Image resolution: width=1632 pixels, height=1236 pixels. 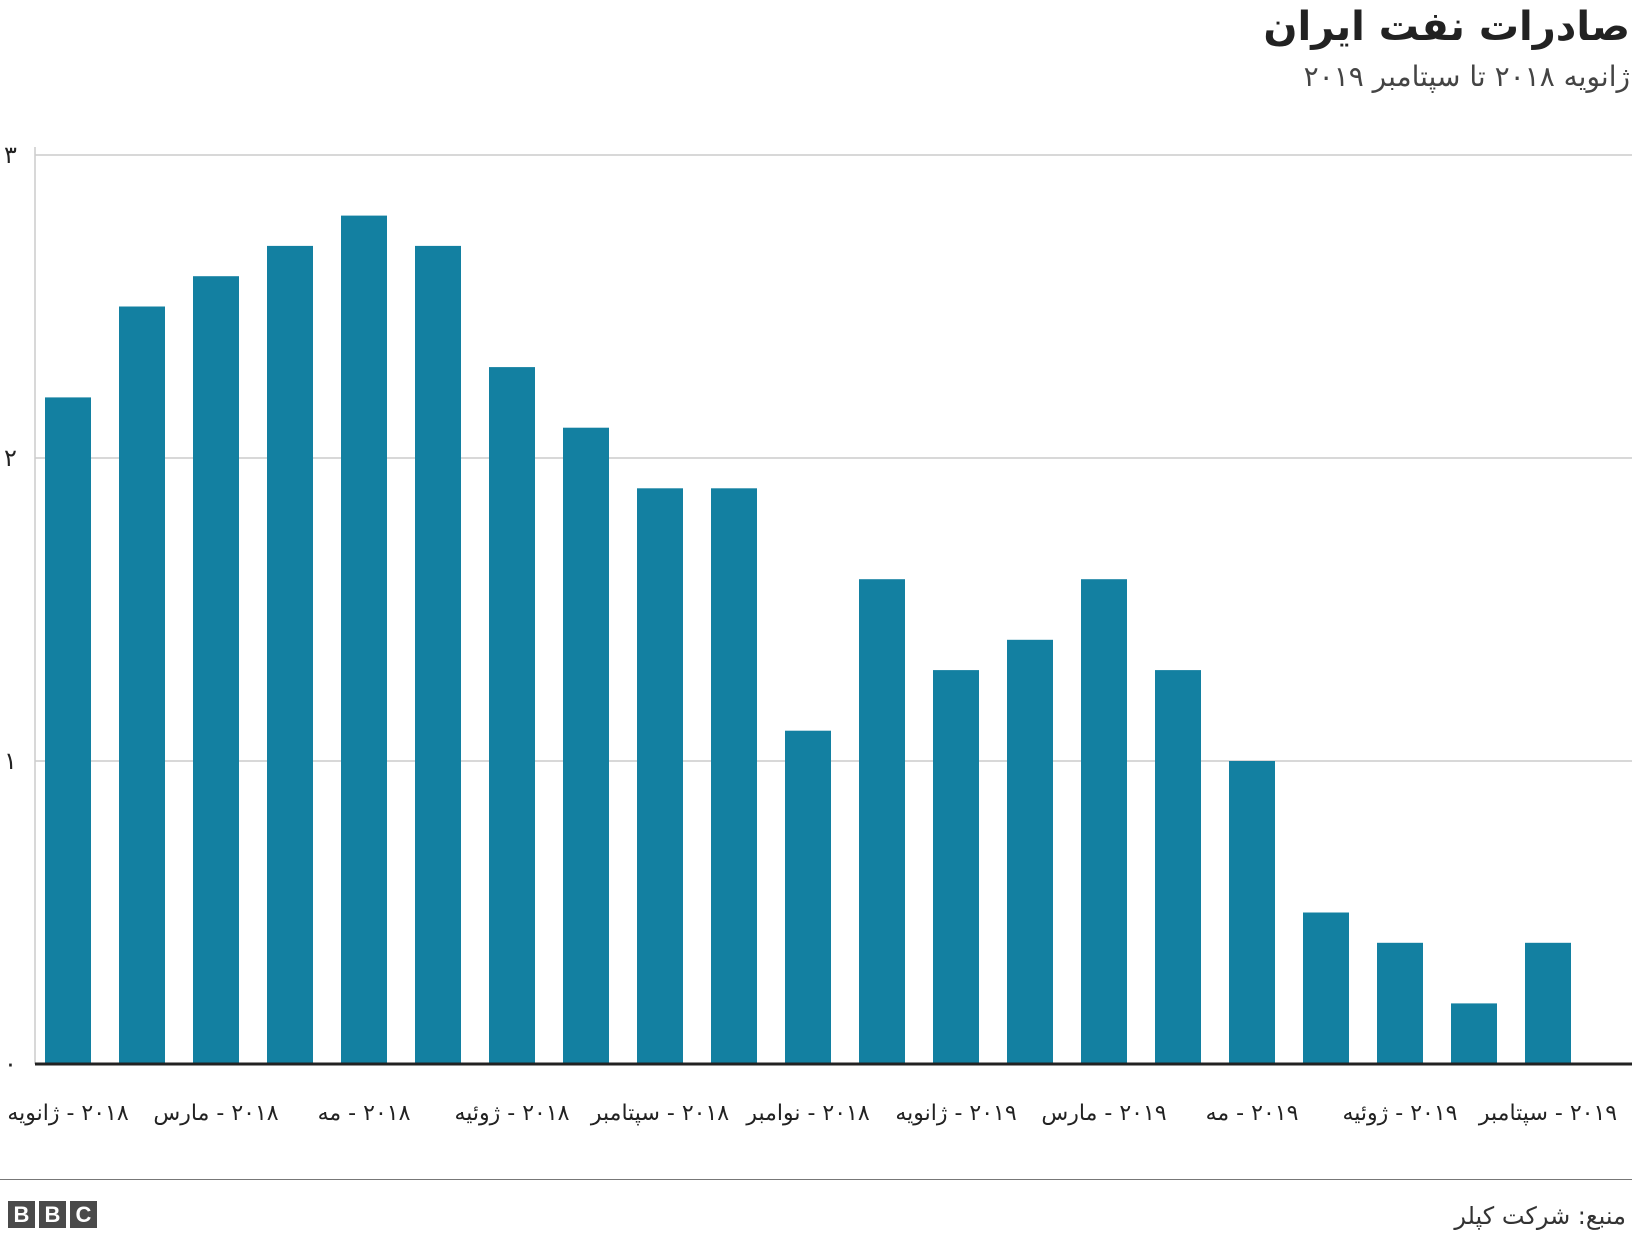 I want to click on x-tick-label: ۲۰۱۹ - ژوئیه, so click(x=1400, y=1113).